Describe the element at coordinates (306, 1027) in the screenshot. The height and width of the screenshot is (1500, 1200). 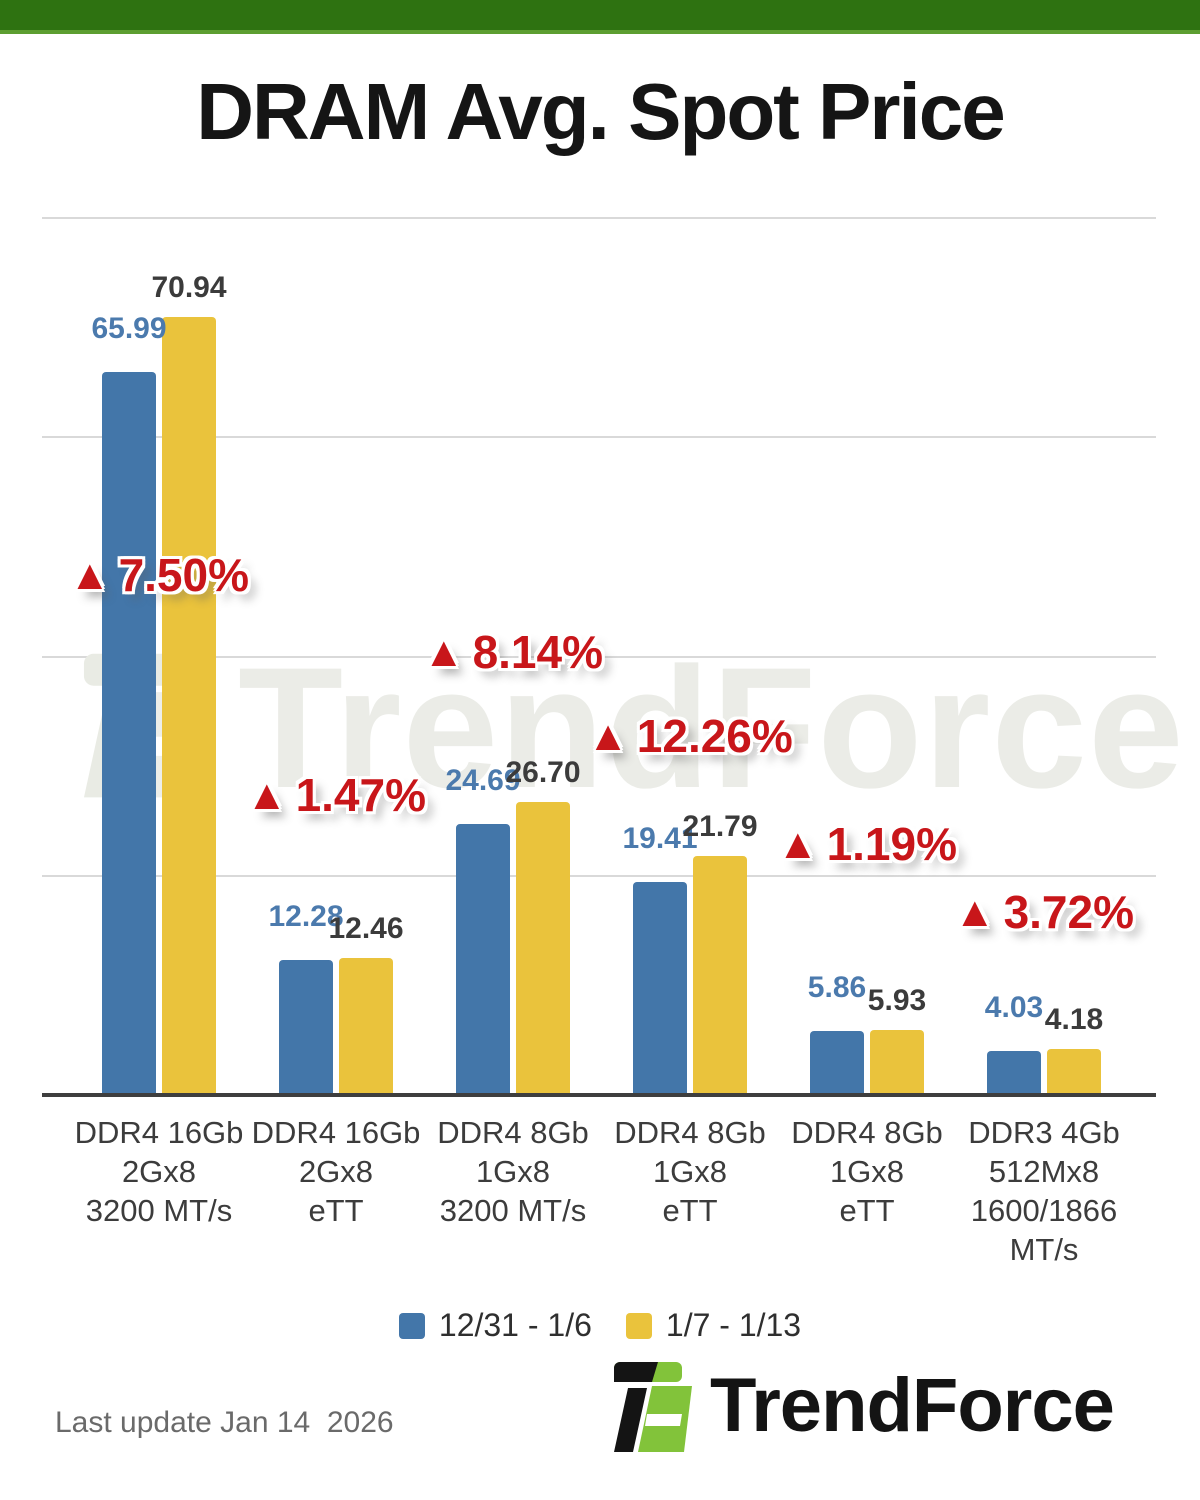
I see `bar-blue-group2` at that location.